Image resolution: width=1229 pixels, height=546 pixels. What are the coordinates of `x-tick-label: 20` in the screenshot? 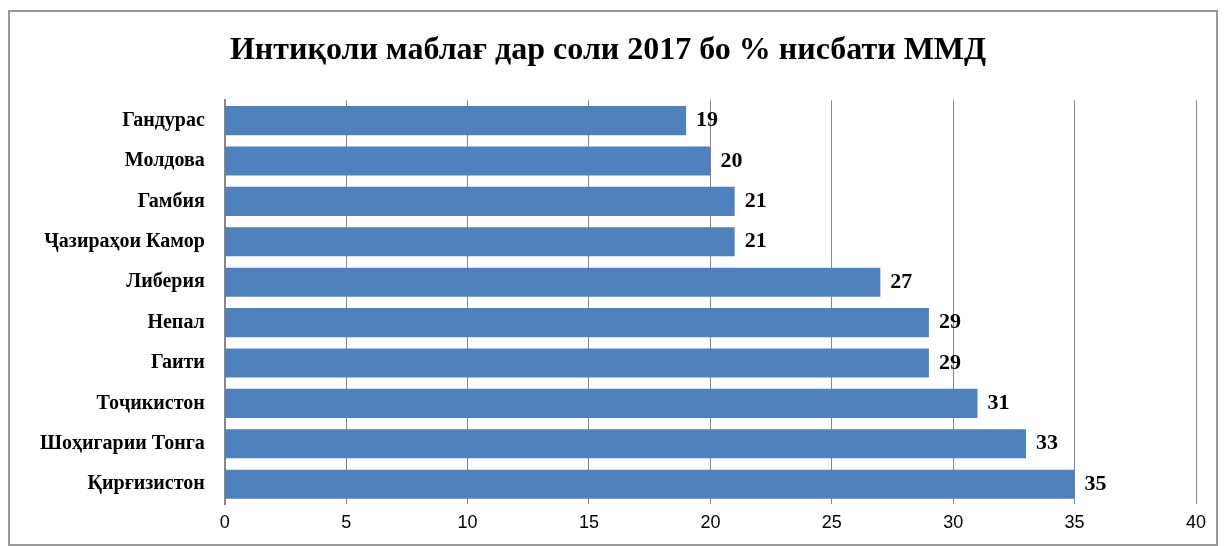 It's located at (710, 522).